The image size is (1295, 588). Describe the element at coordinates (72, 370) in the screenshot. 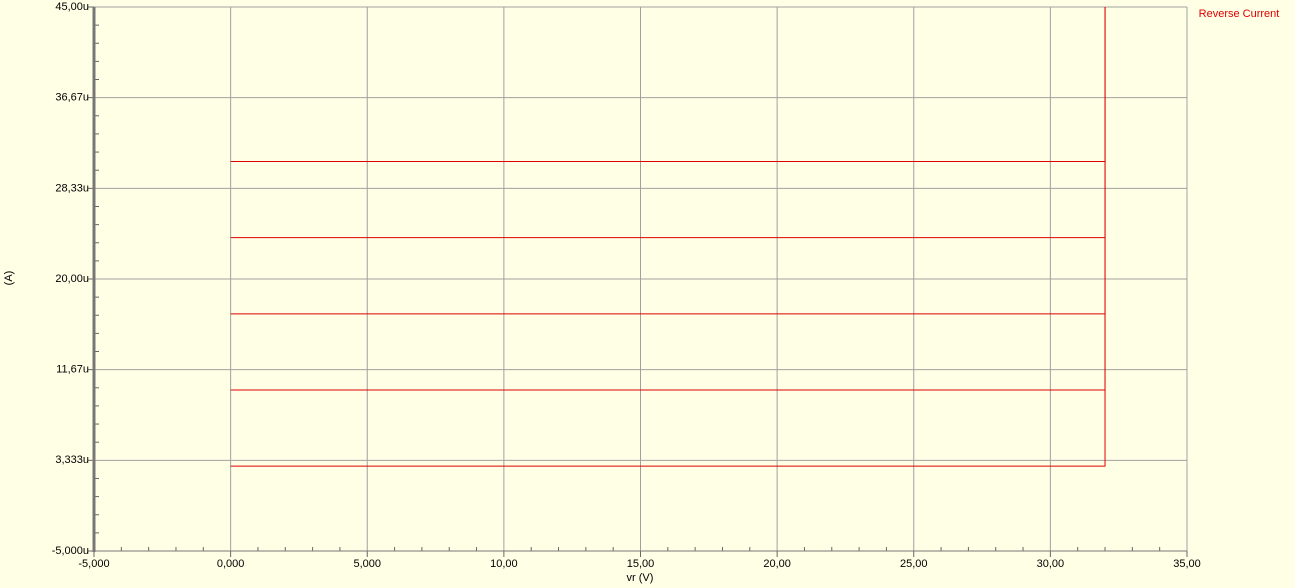

I see `y-tick-label: 11,67u` at that location.